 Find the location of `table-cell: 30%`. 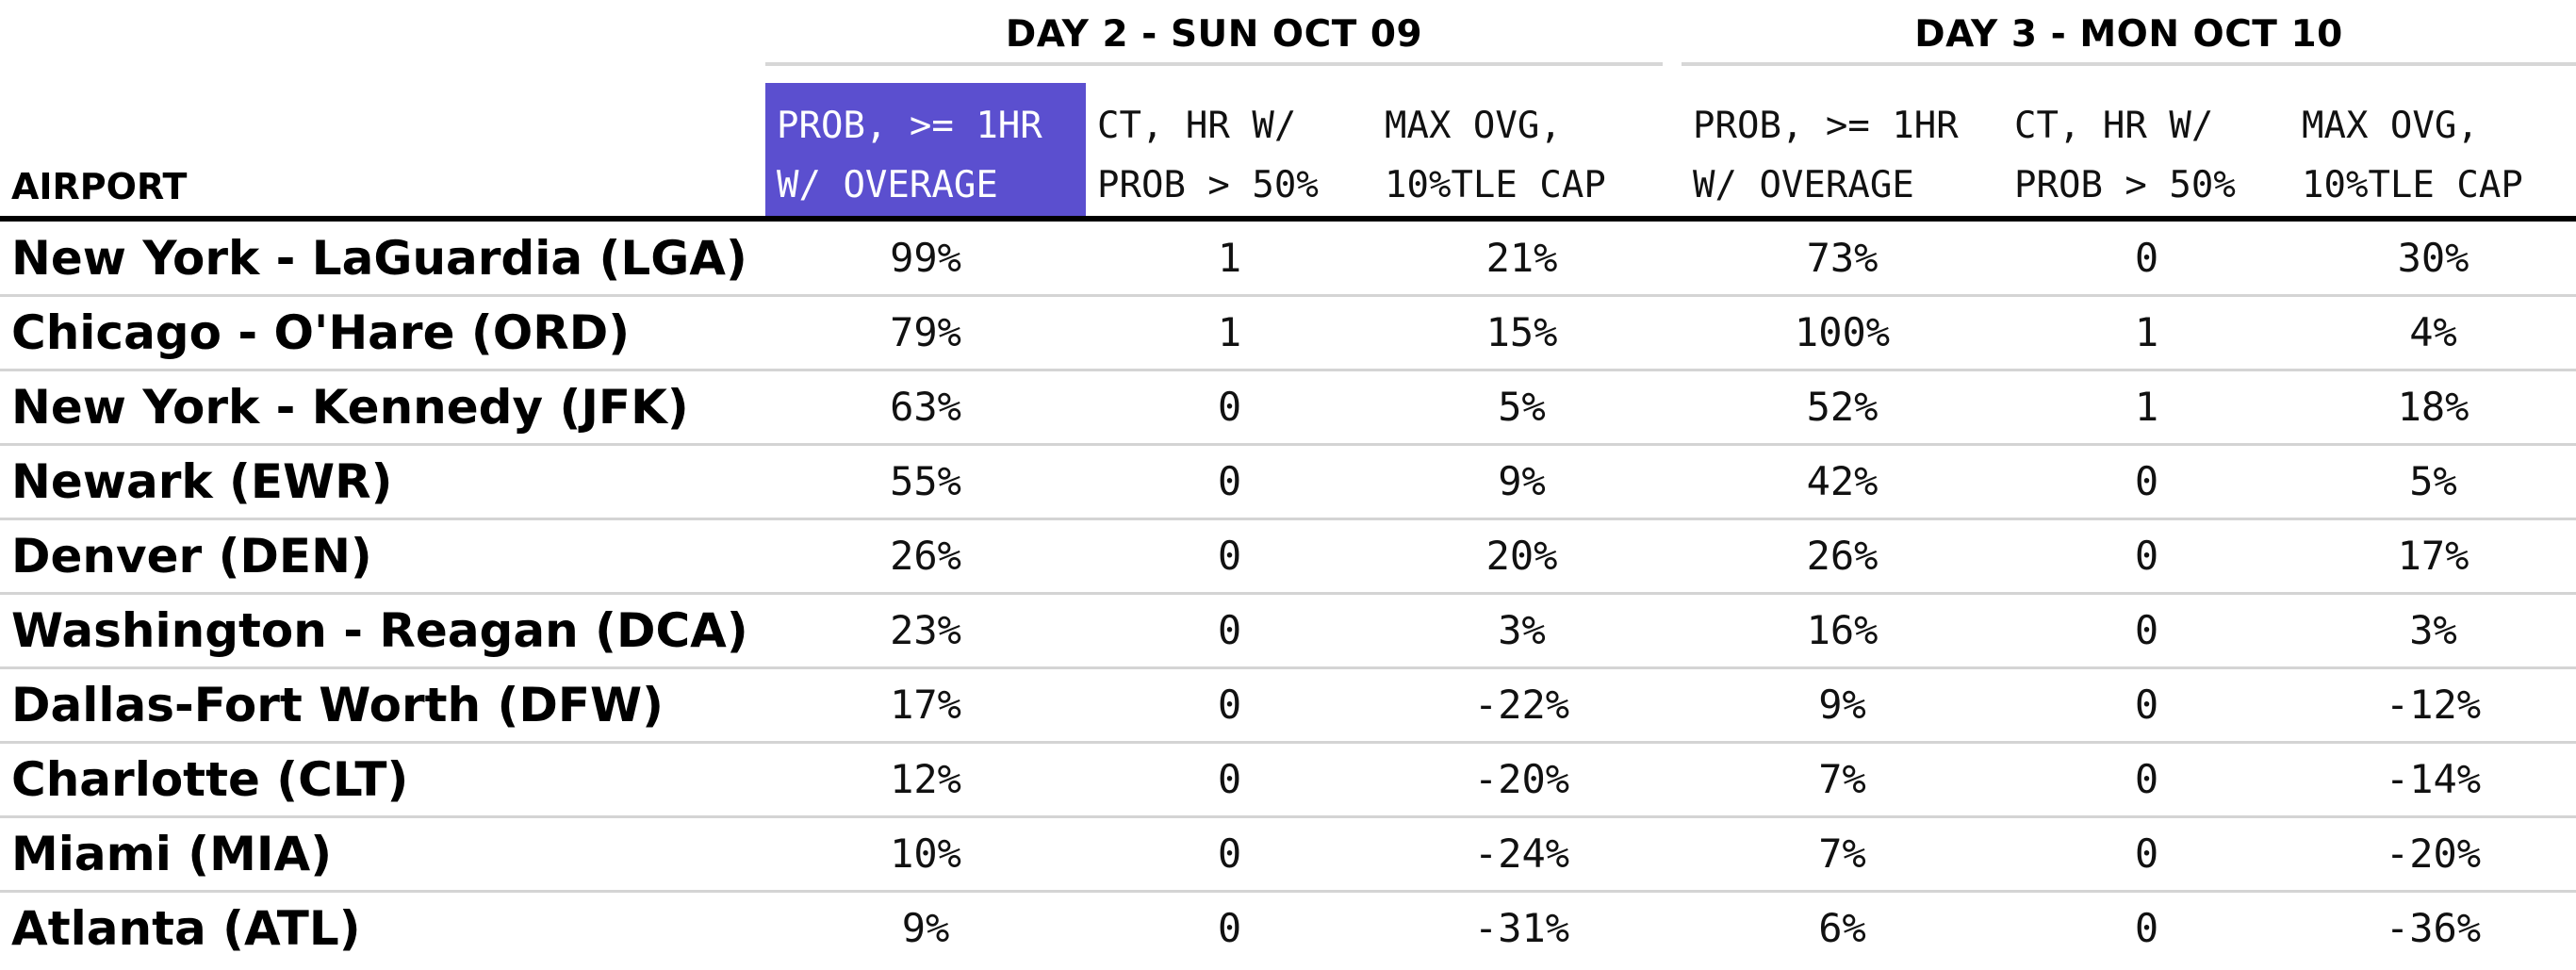

table-cell: 30% is located at coordinates (2433, 258).